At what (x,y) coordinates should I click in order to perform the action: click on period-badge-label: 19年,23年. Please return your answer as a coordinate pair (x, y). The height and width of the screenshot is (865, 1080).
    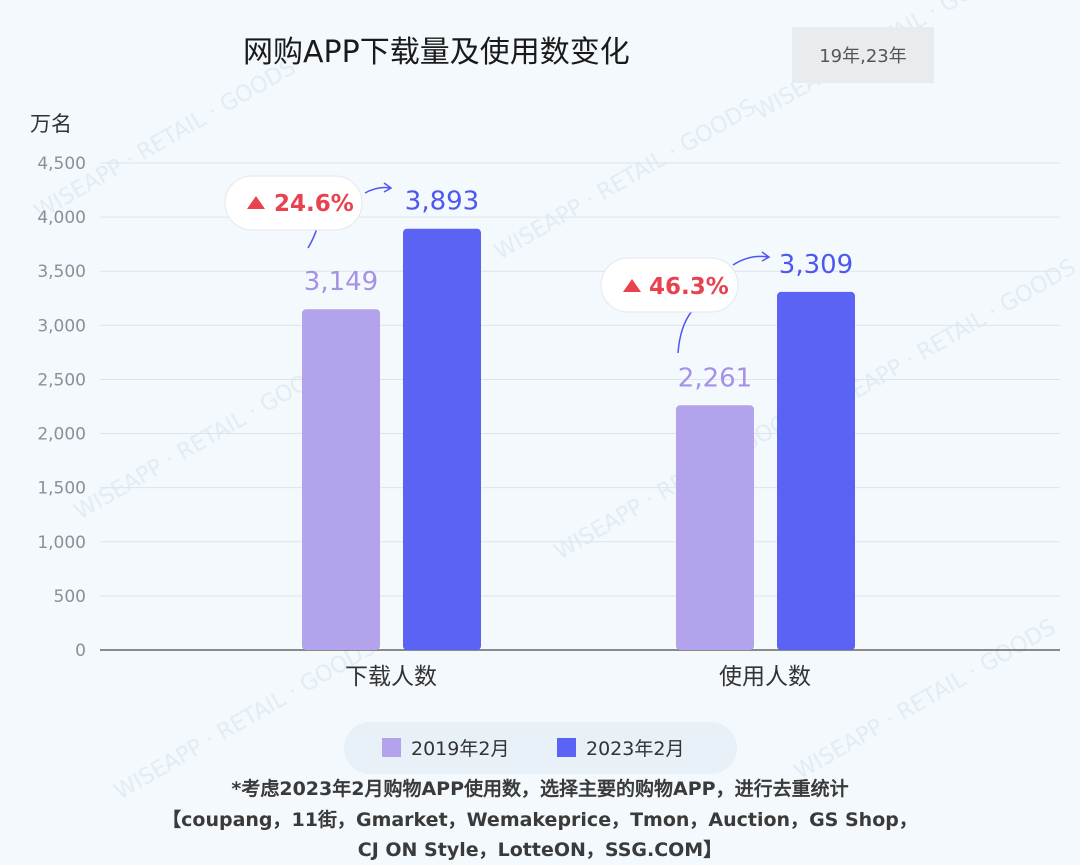
    Looking at the image, I should click on (863, 56).